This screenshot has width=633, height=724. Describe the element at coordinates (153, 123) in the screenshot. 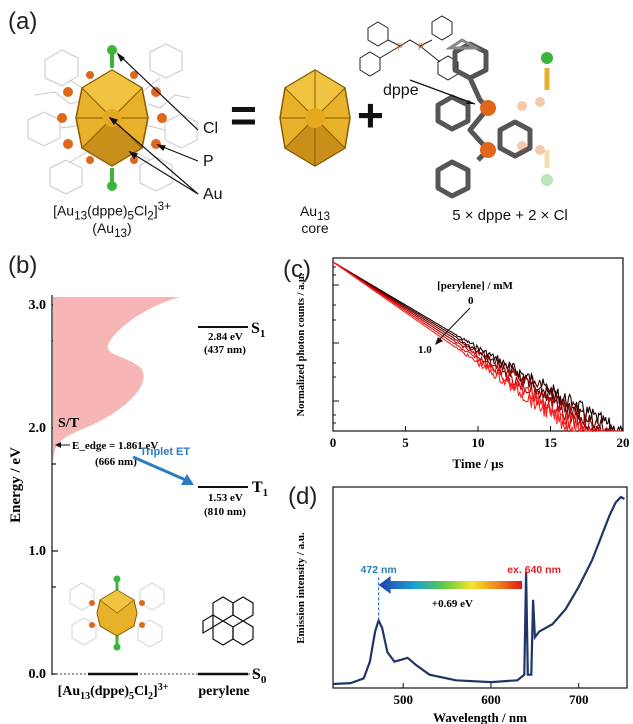

I see `atom-leader-lines` at that location.